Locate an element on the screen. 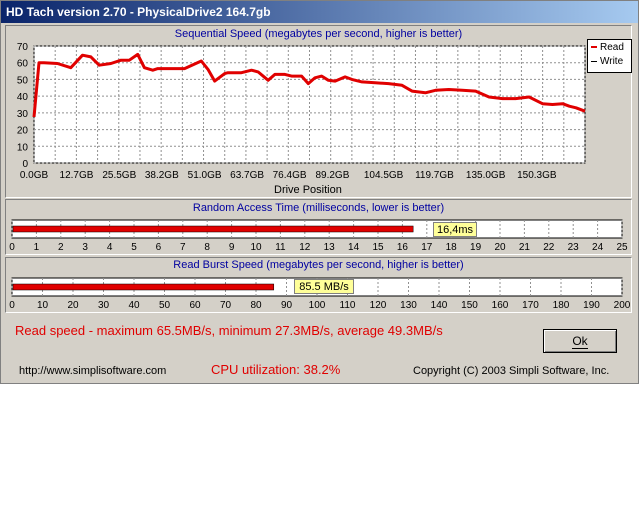  burst-speed-tick-label: 200 is located at coordinates (622, 305).